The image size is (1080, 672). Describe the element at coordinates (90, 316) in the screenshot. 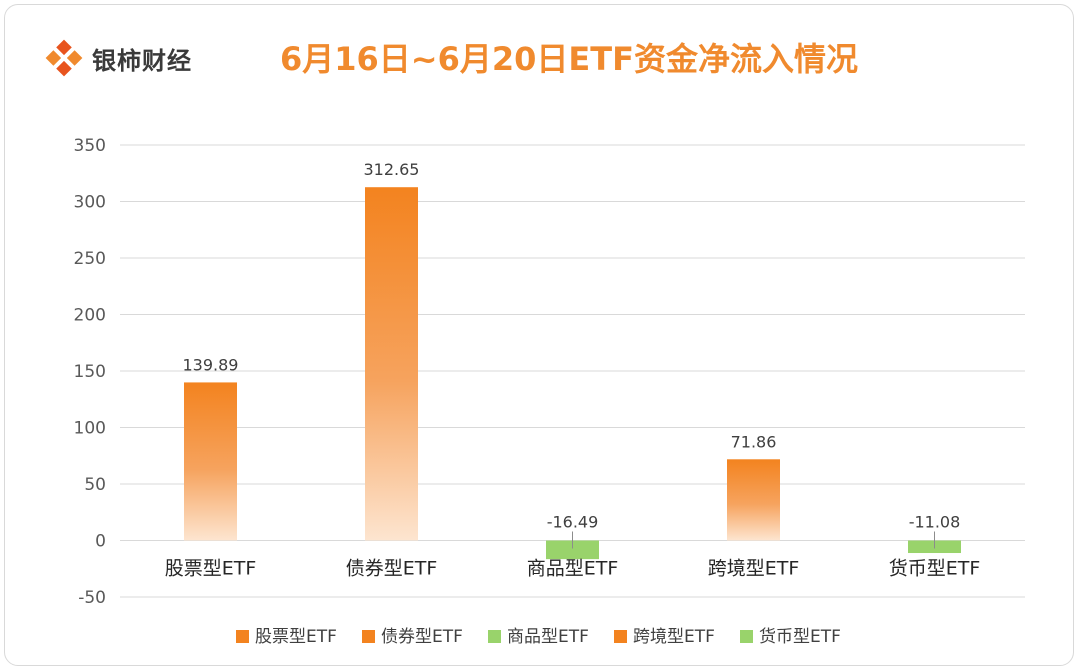

I see `y-tick-label: 200` at that location.